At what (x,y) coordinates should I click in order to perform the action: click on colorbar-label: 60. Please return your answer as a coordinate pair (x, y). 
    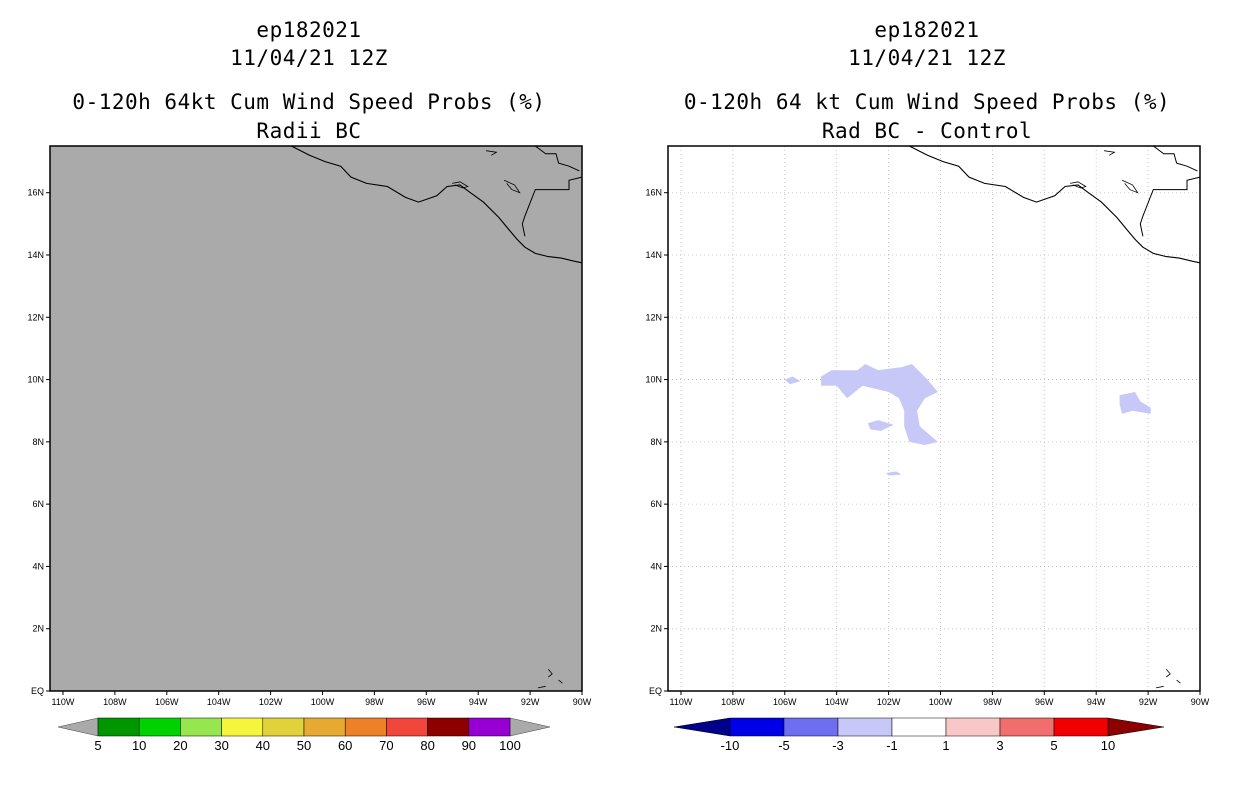
    Looking at the image, I should click on (345, 745).